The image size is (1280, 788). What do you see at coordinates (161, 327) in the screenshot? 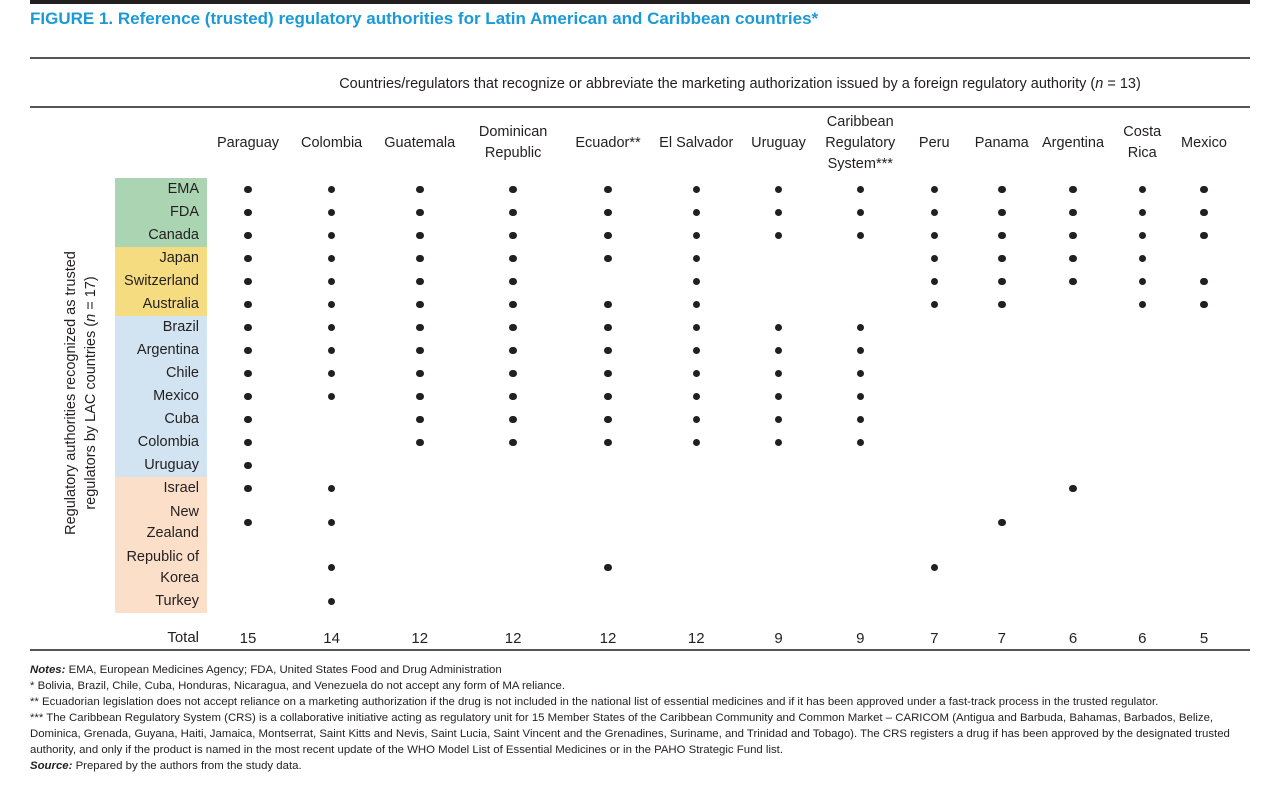
I see `row-label: Brazil` at bounding box center [161, 327].